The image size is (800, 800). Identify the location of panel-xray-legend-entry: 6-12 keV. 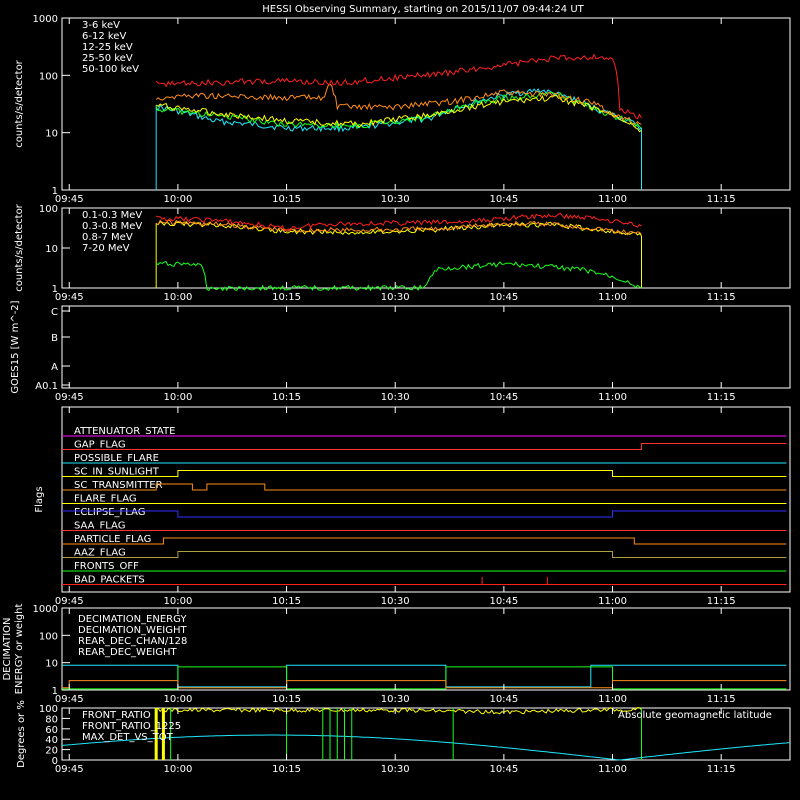
(104, 36).